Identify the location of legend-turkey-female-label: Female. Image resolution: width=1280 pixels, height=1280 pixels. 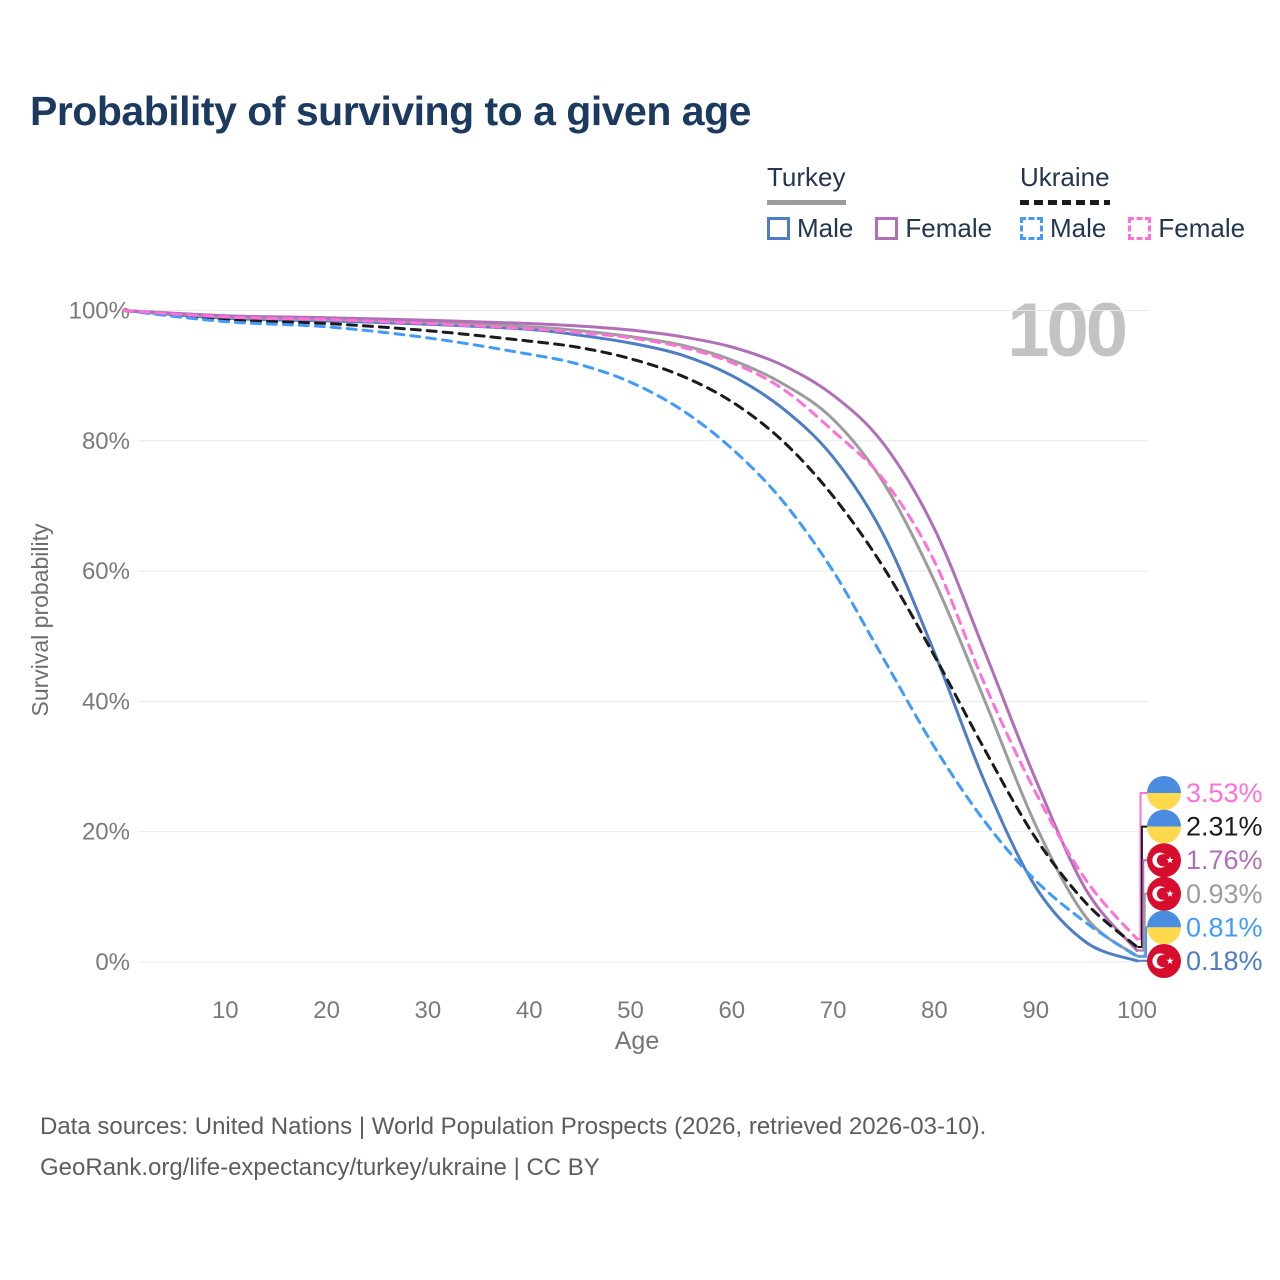
(949, 228).